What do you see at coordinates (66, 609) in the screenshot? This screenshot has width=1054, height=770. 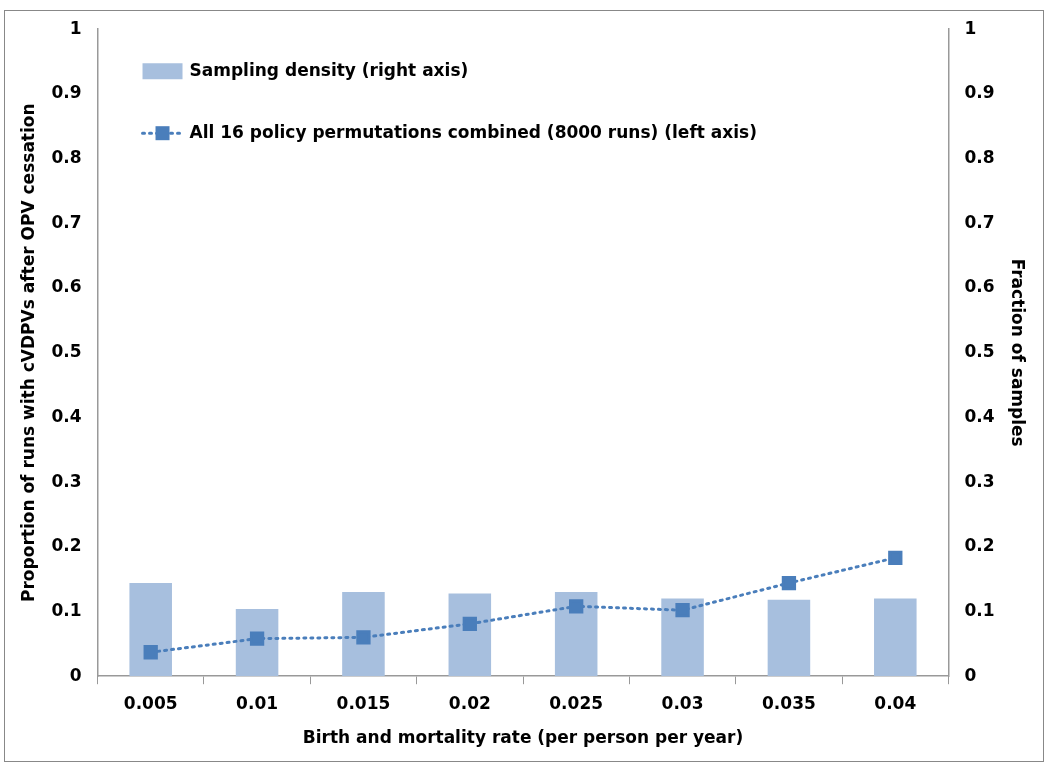 I see `y-tick-label: 0.1` at bounding box center [66, 609].